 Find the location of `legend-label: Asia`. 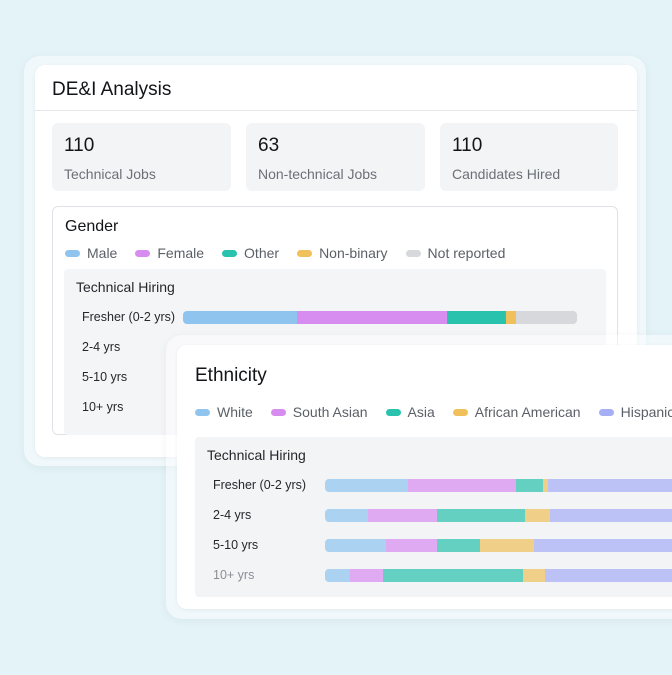

legend-label: Asia is located at coordinates (421, 412).